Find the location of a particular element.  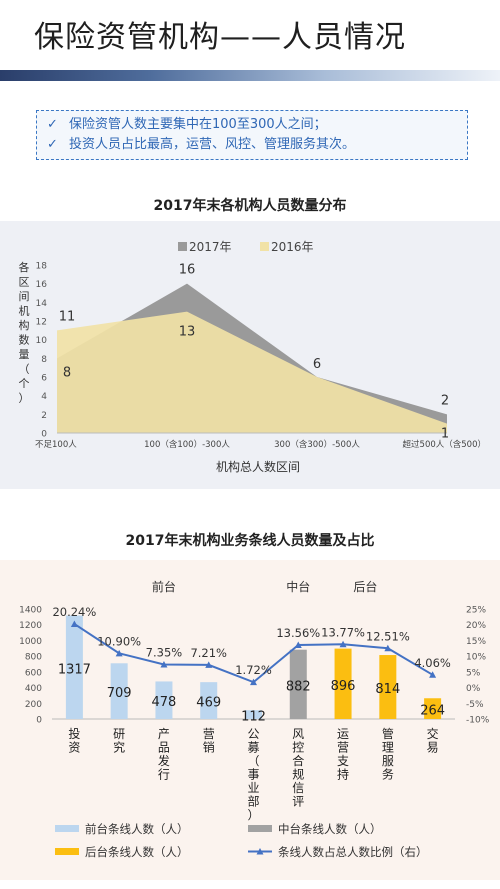

count-label: 814 is located at coordinates (387, 689).